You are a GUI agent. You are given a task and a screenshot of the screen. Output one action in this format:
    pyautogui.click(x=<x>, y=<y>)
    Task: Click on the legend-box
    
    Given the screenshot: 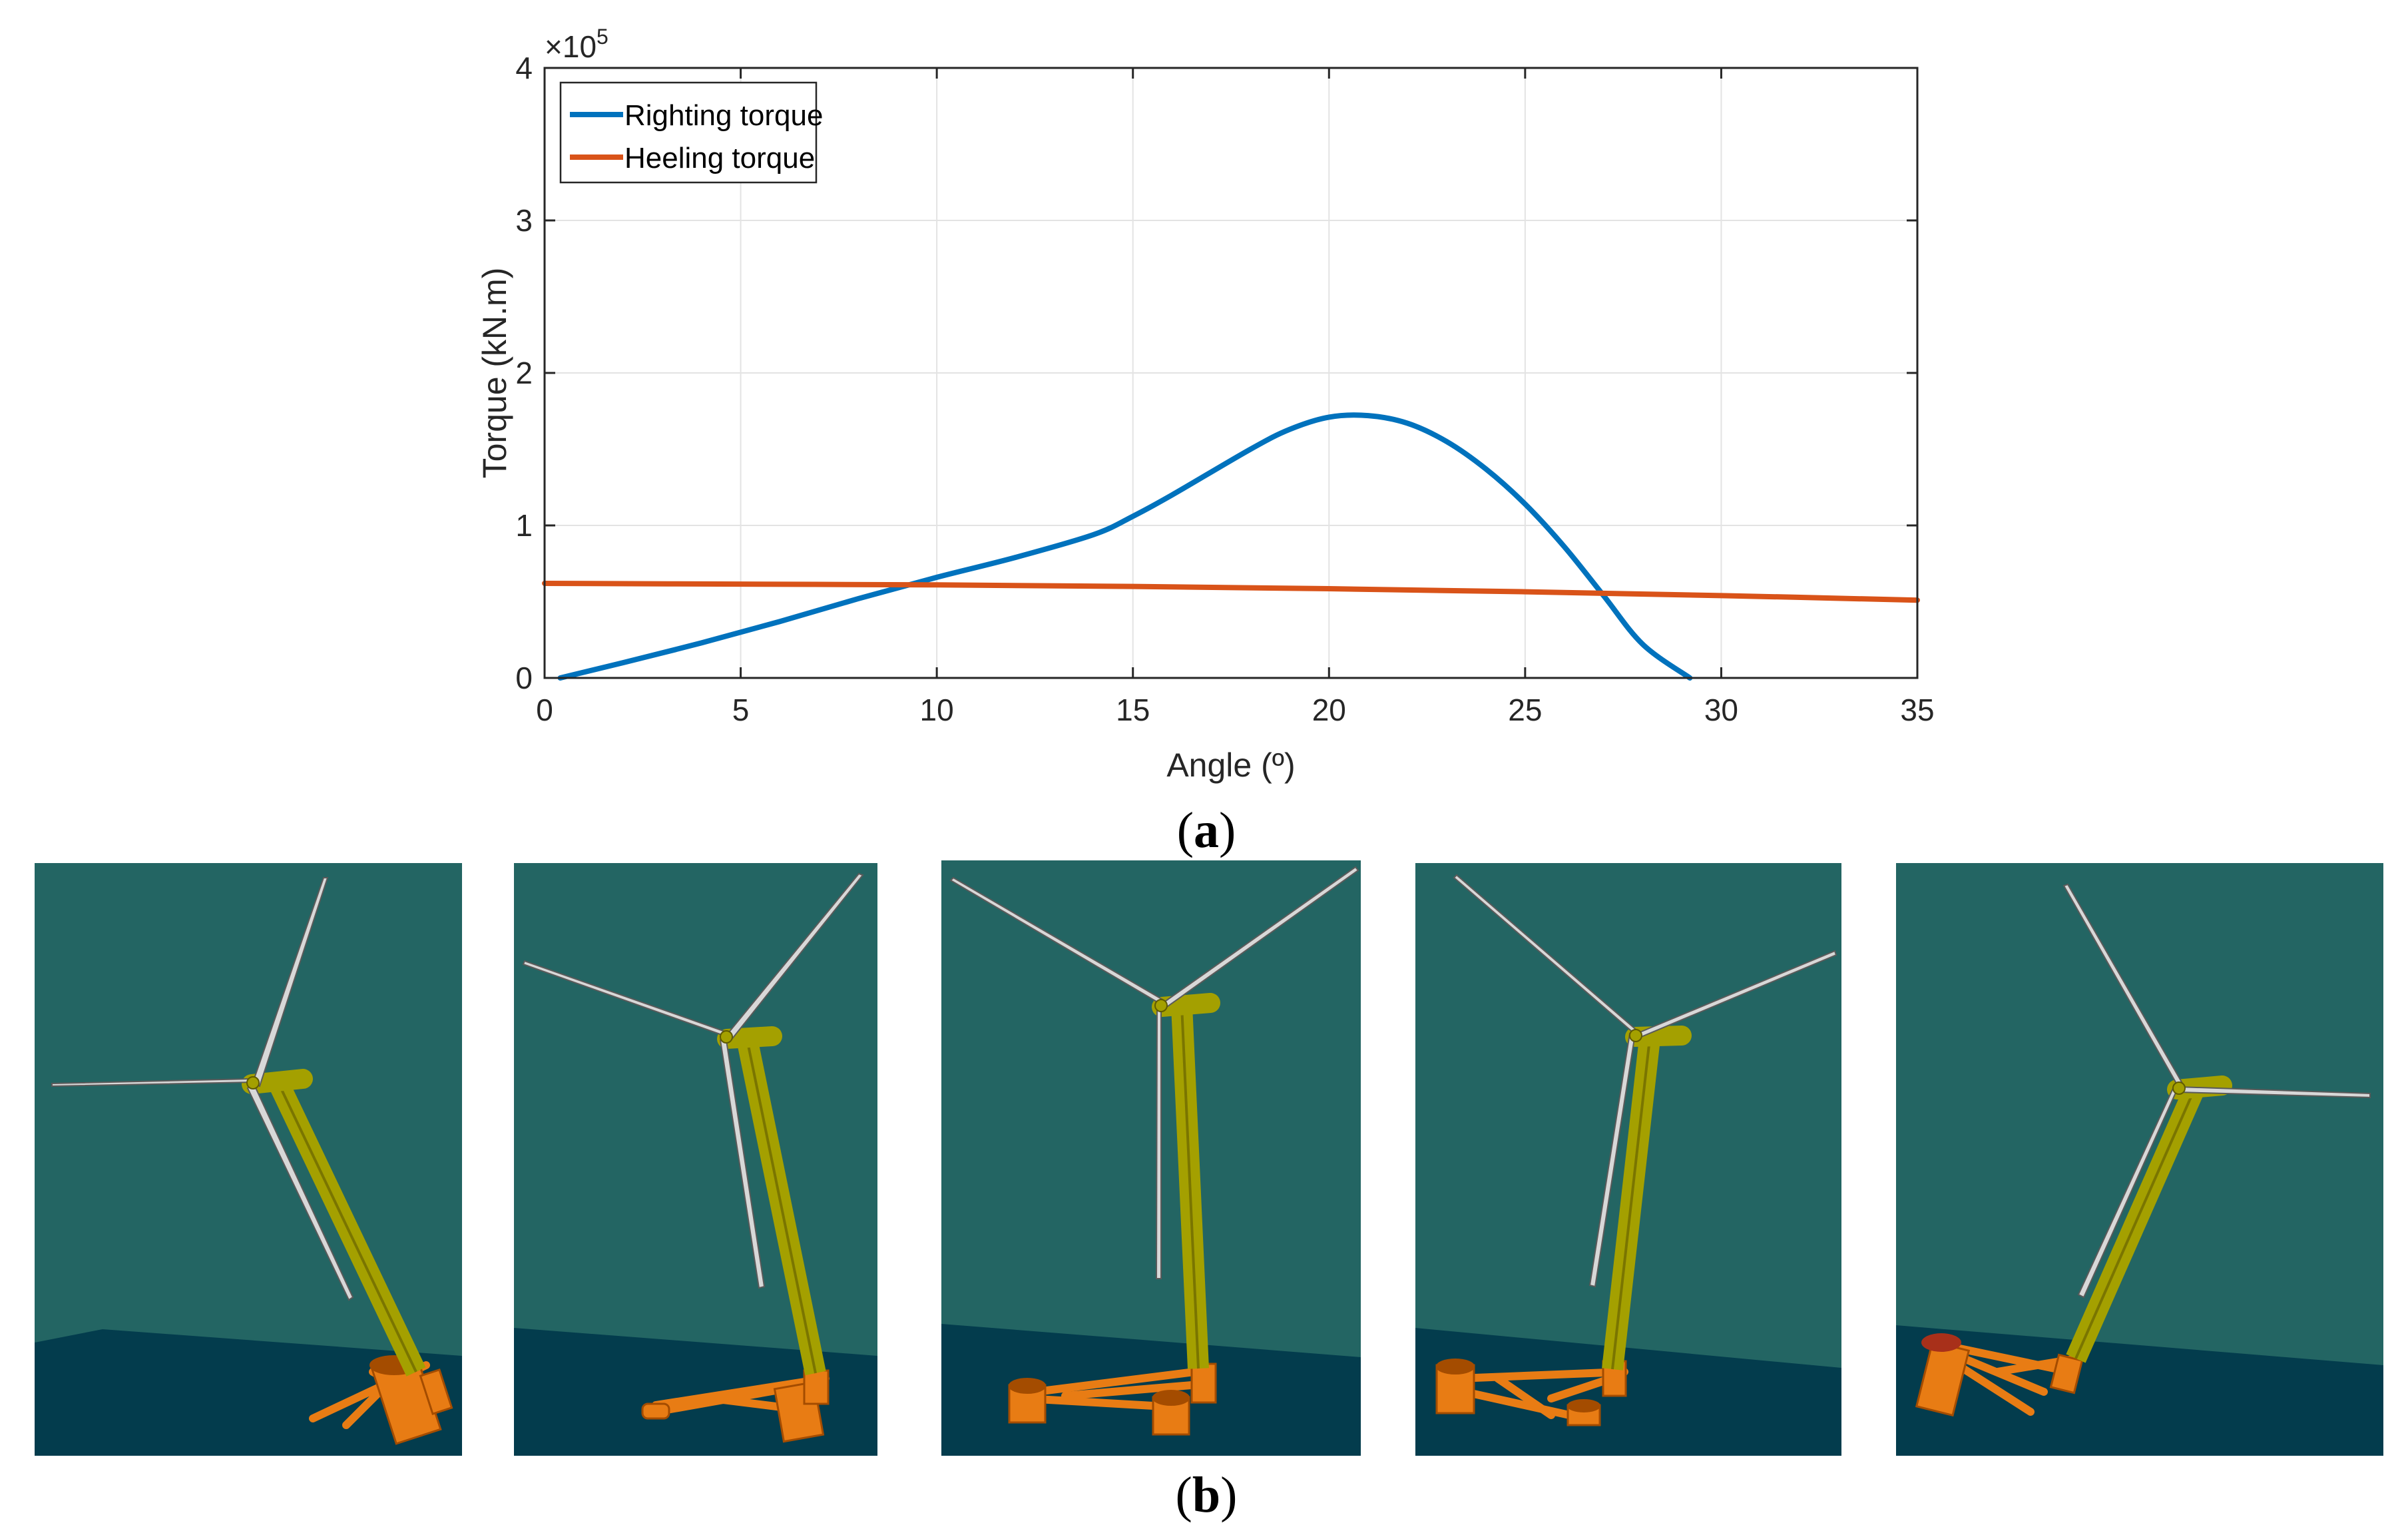 What is the action you would take?
    pyautogui.click(x=689, y=133)
    